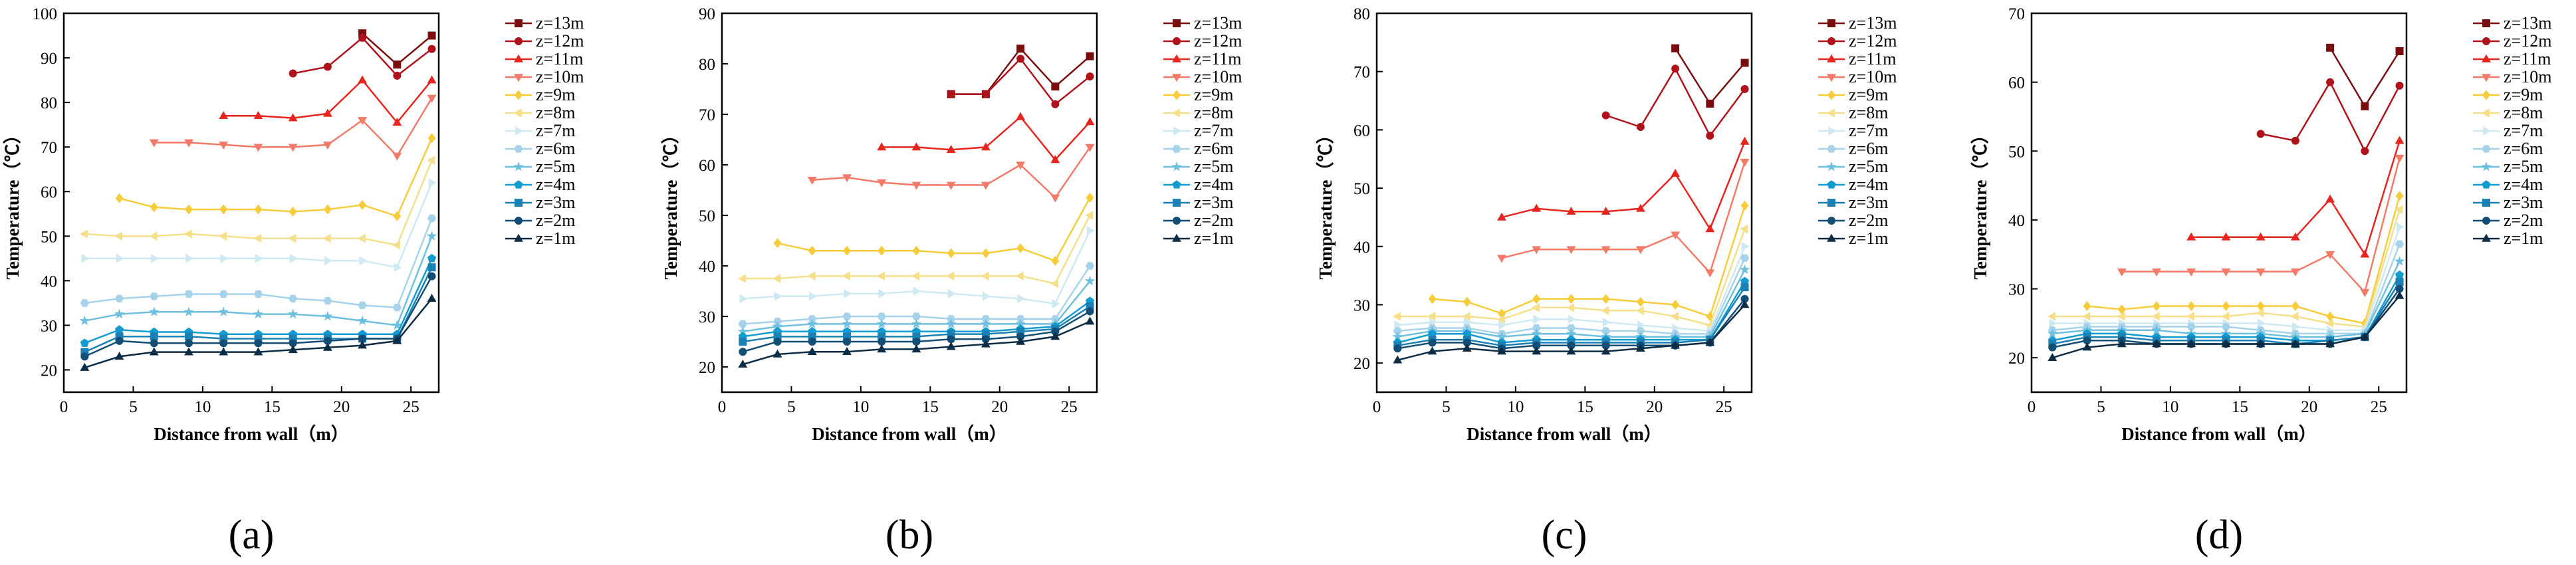  I want to click on series-z=2m, so click(916, 331).